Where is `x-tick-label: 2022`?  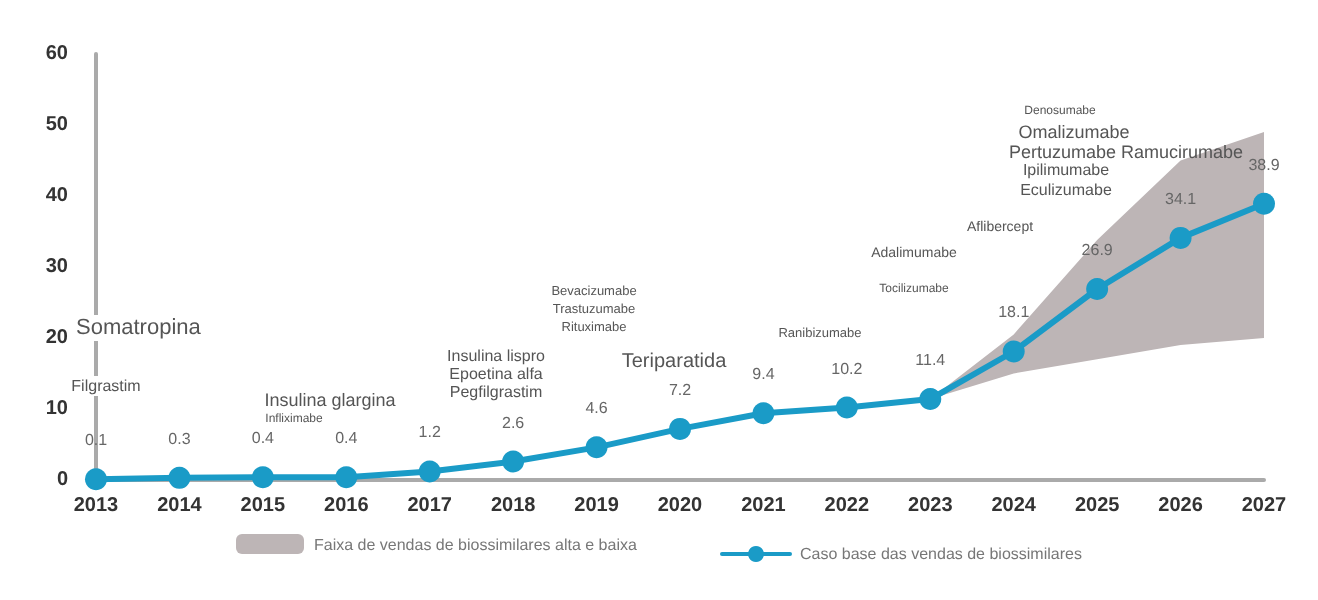 x-tick-label: 2022 is located at coordinates (847, 506).